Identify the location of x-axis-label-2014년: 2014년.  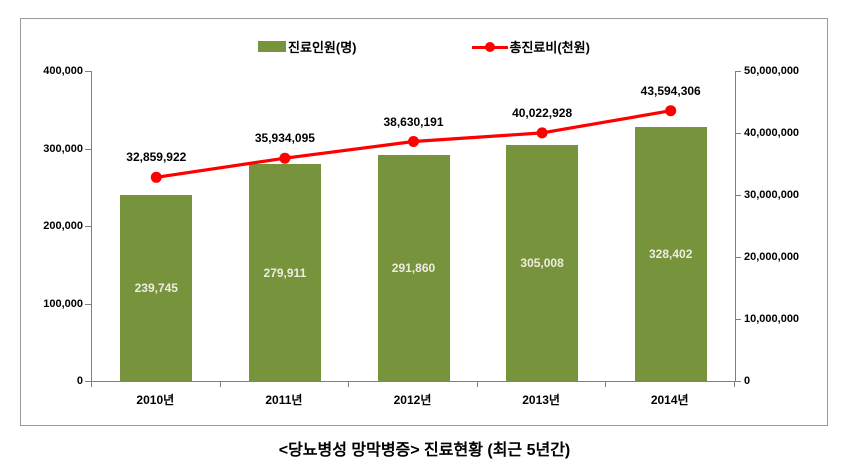
(669, 400).